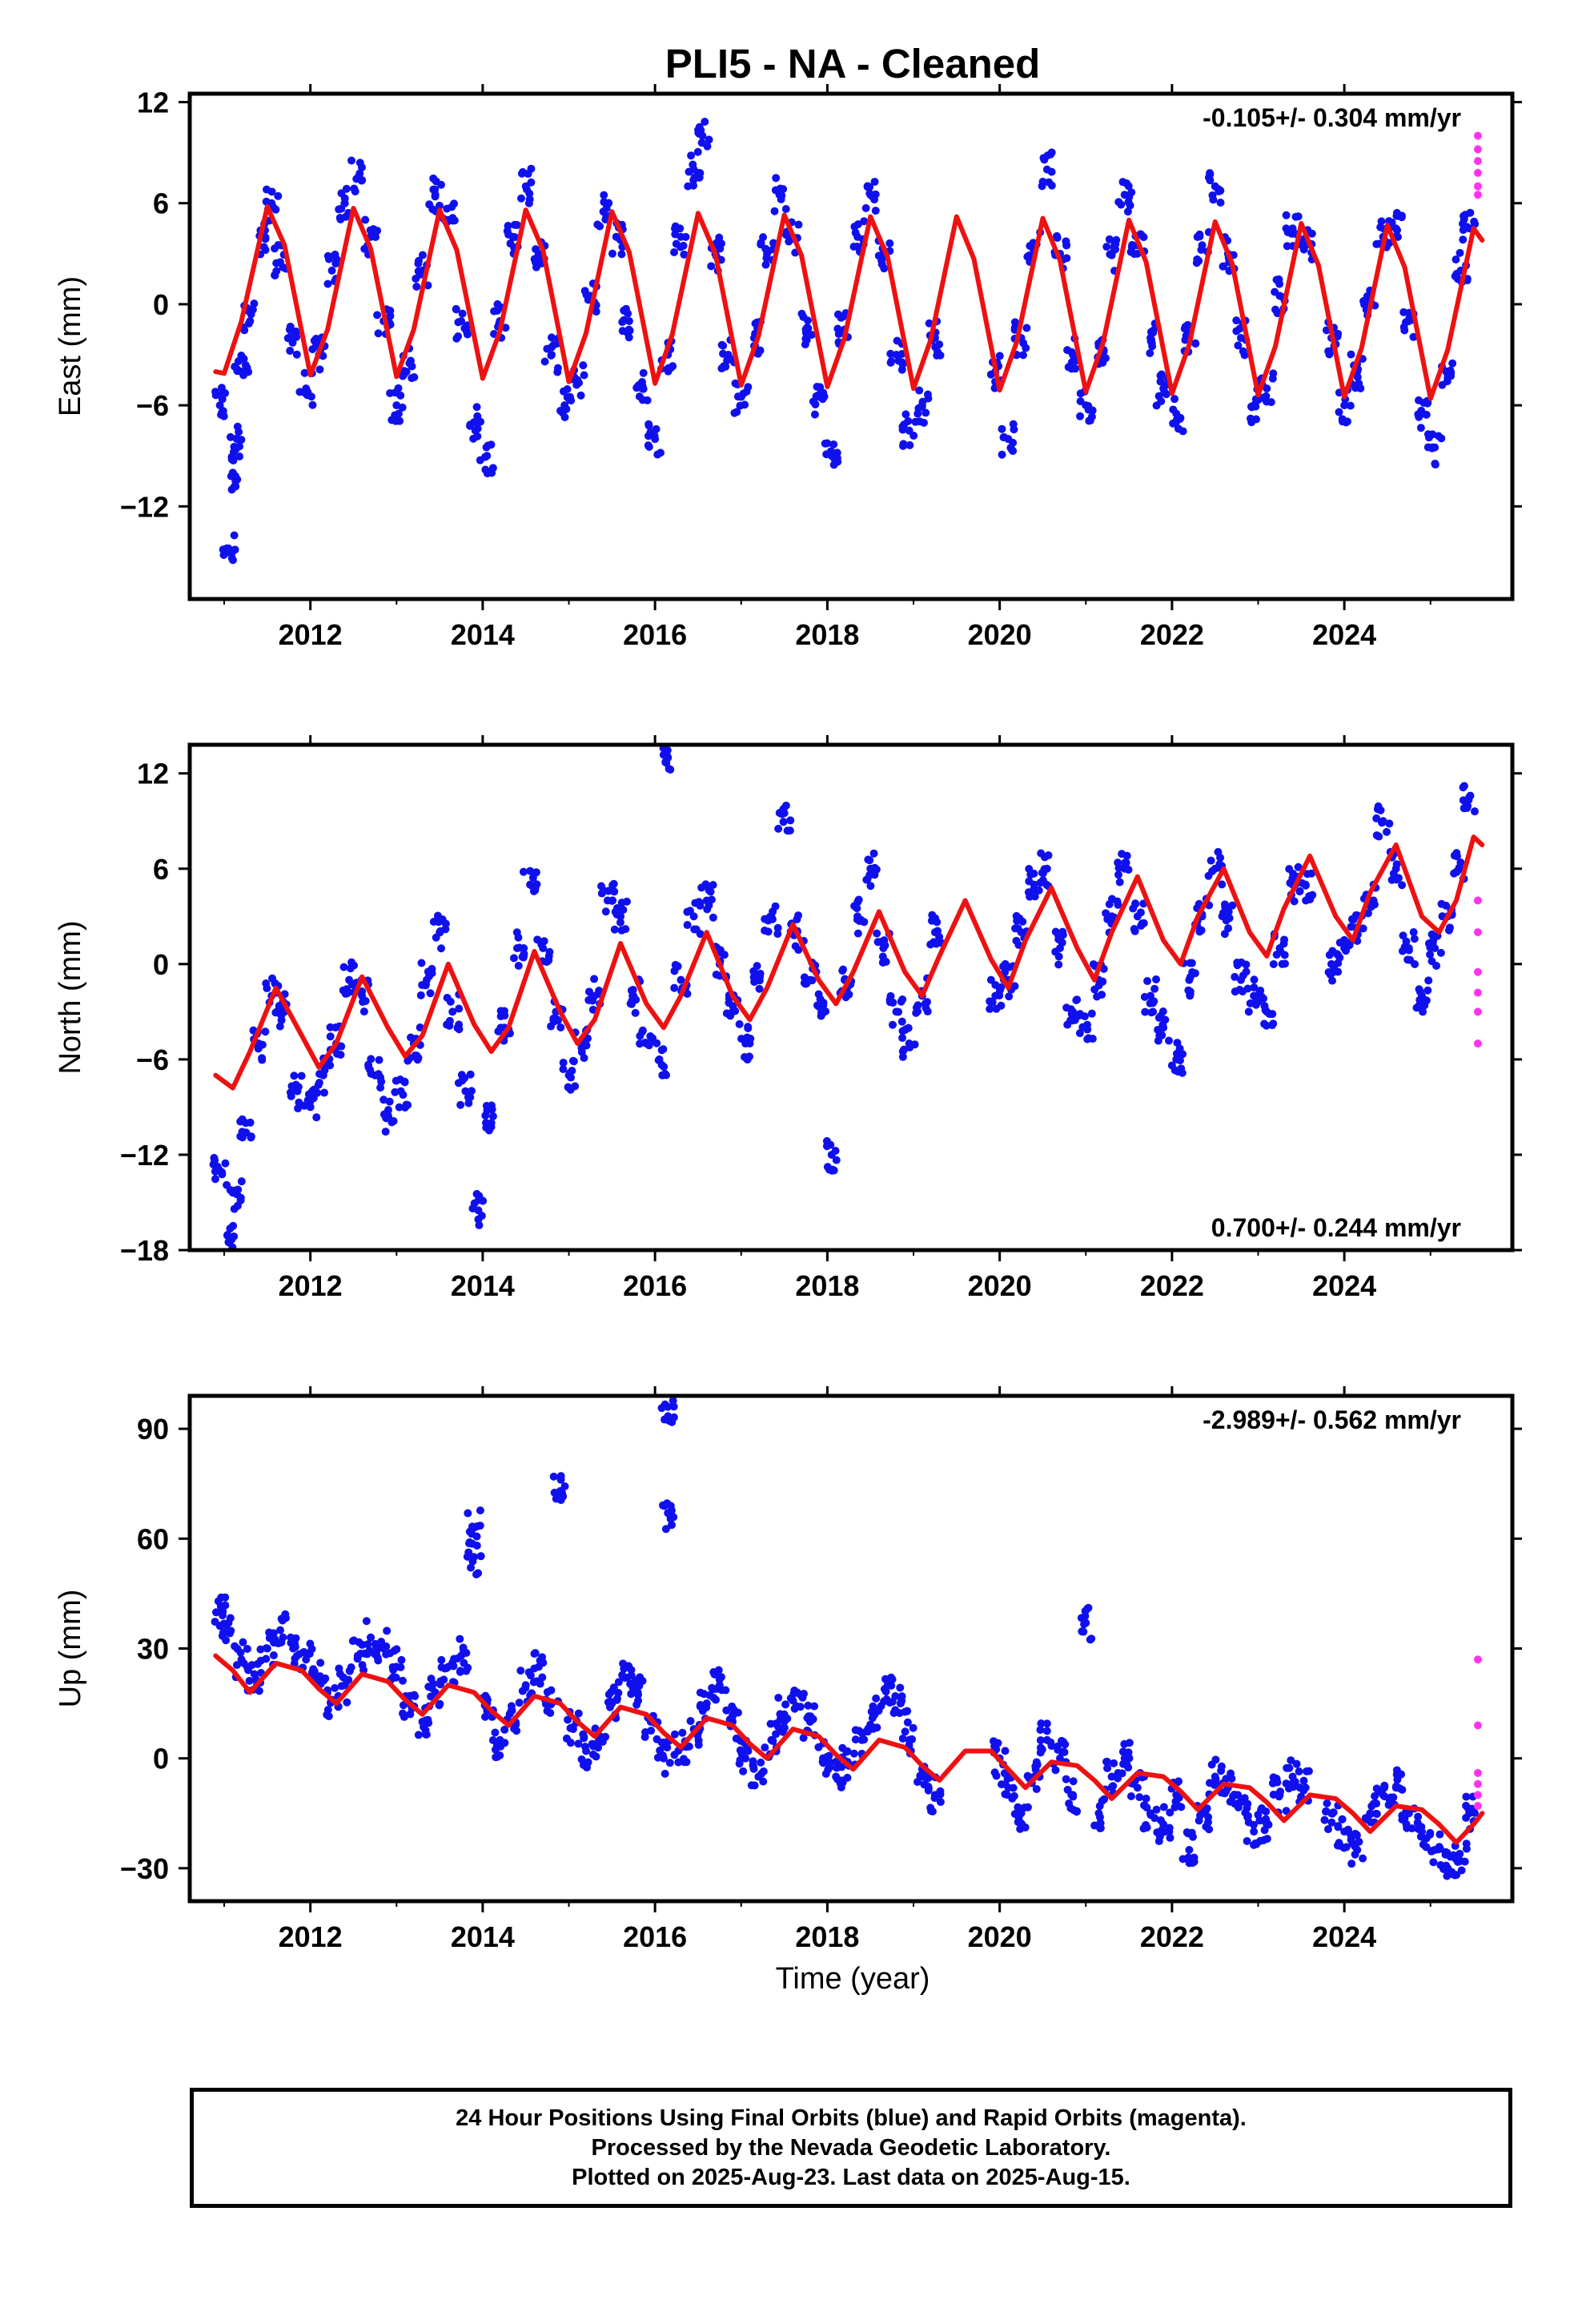  What do you see at coordinates (1477, 149) in the screenshot?
I see `east-rapid-point` at bounding box center [1477, 149].